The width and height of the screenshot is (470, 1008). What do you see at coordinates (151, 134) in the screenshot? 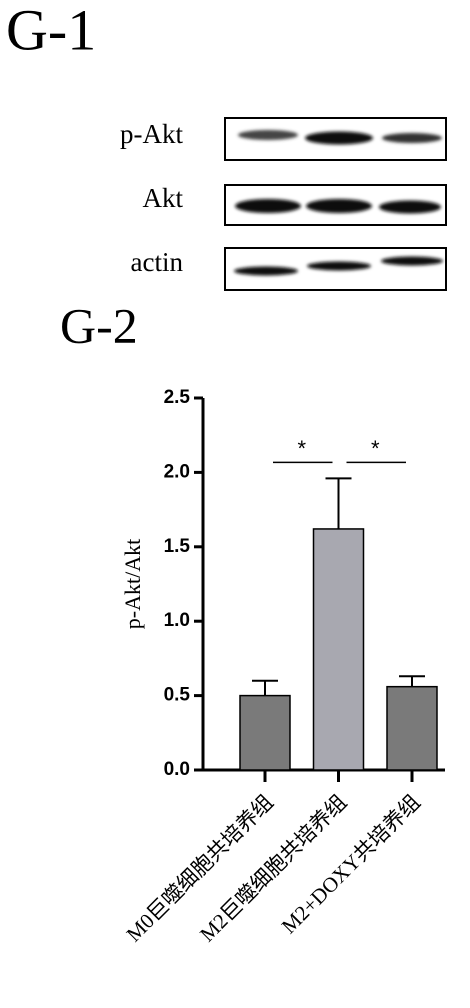
I see `blot-label: p-Akt` at bounding box center [151, 134].